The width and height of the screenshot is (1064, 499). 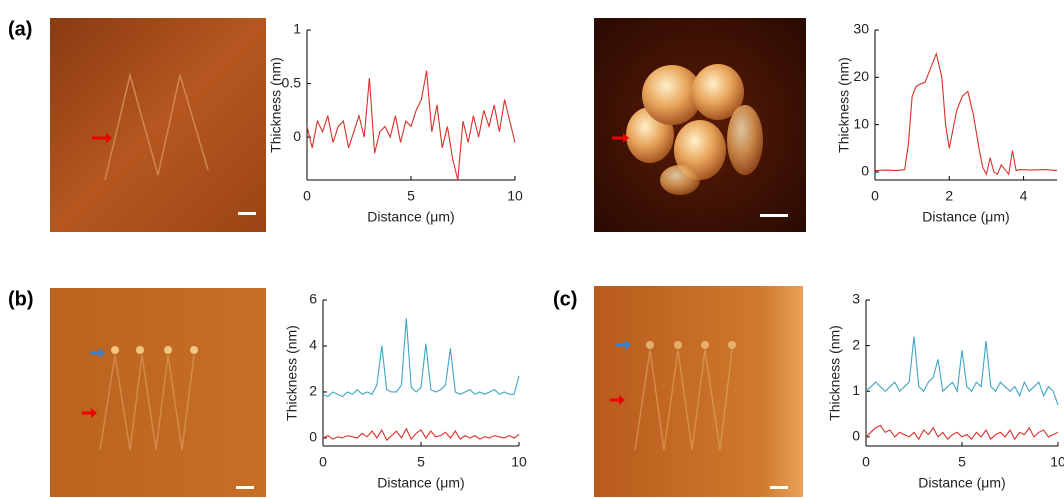 What do you see at coordinates (861, 123) in the screenshot?
I see `y-tick-label: 10` at bounding box center [861, 123].